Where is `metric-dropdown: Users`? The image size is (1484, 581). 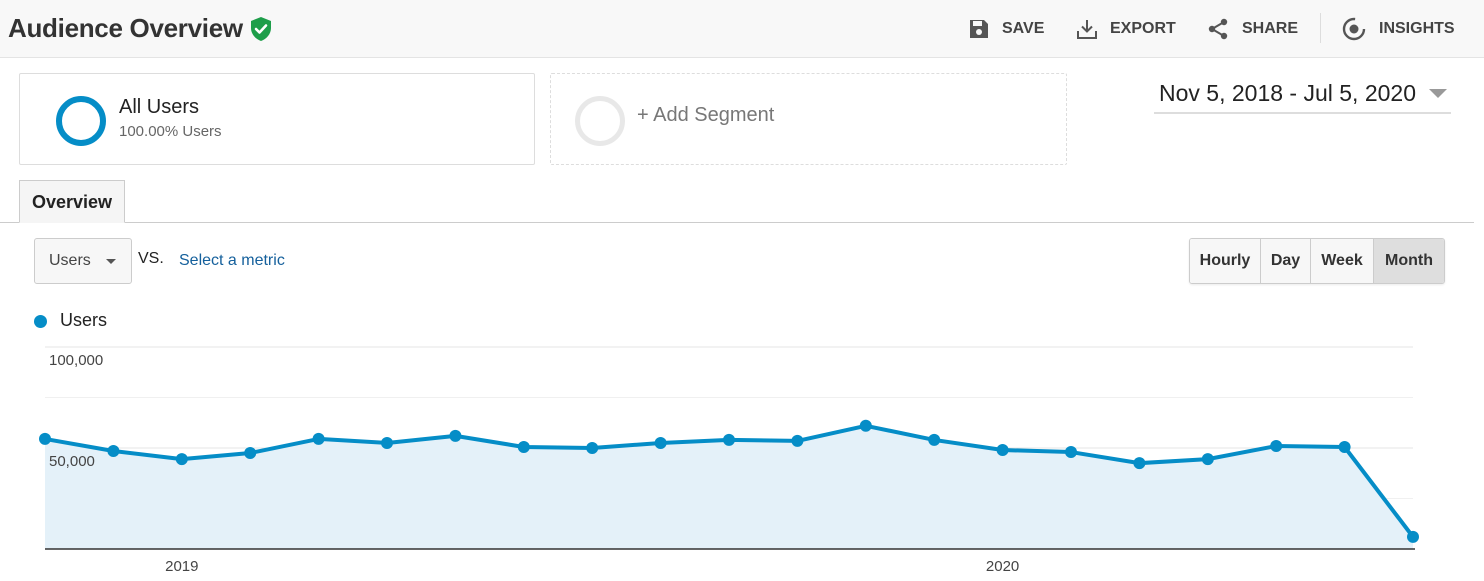 metric-dropdown: Users is located at coordinates (83, 261).